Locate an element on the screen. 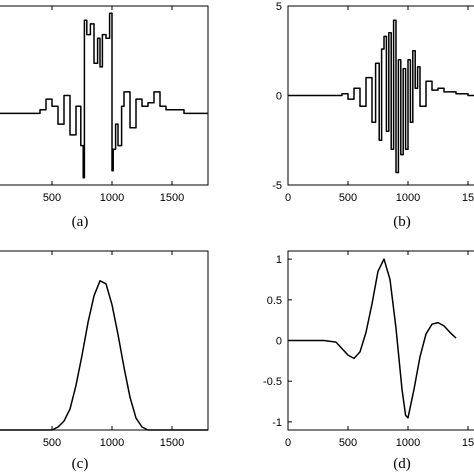  y-tick-label: -5 is located at coordinates (277, 186).